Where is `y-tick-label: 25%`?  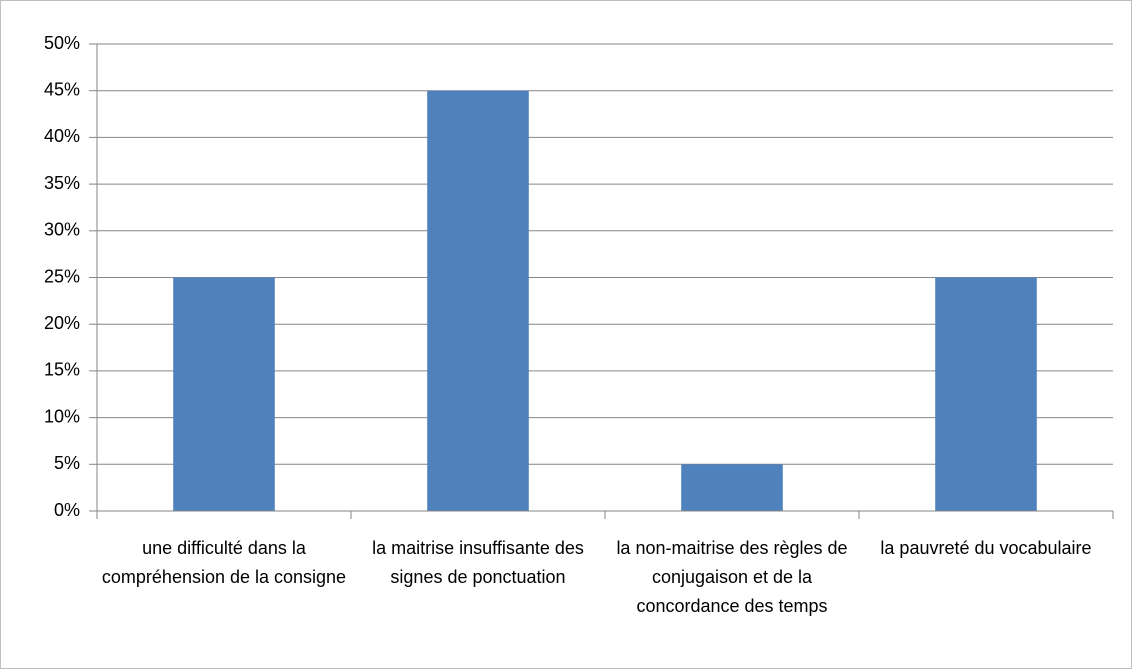
y-tick-label: 25% is located at coordinates (62, 276).